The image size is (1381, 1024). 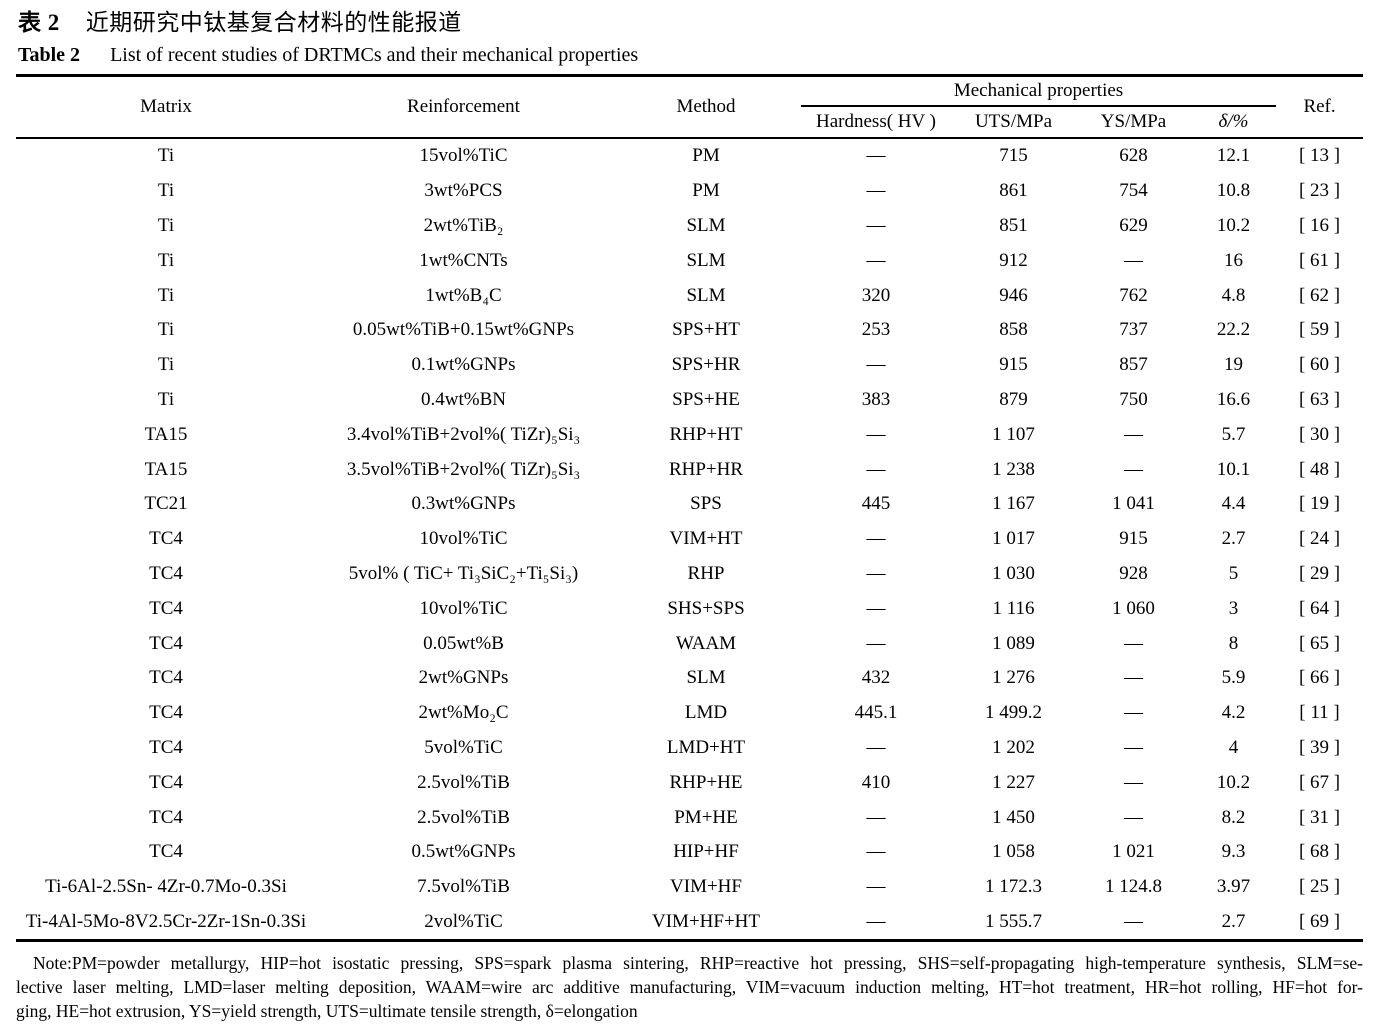 I want to click on table-cell: 737, so click(x=1133, y=330).